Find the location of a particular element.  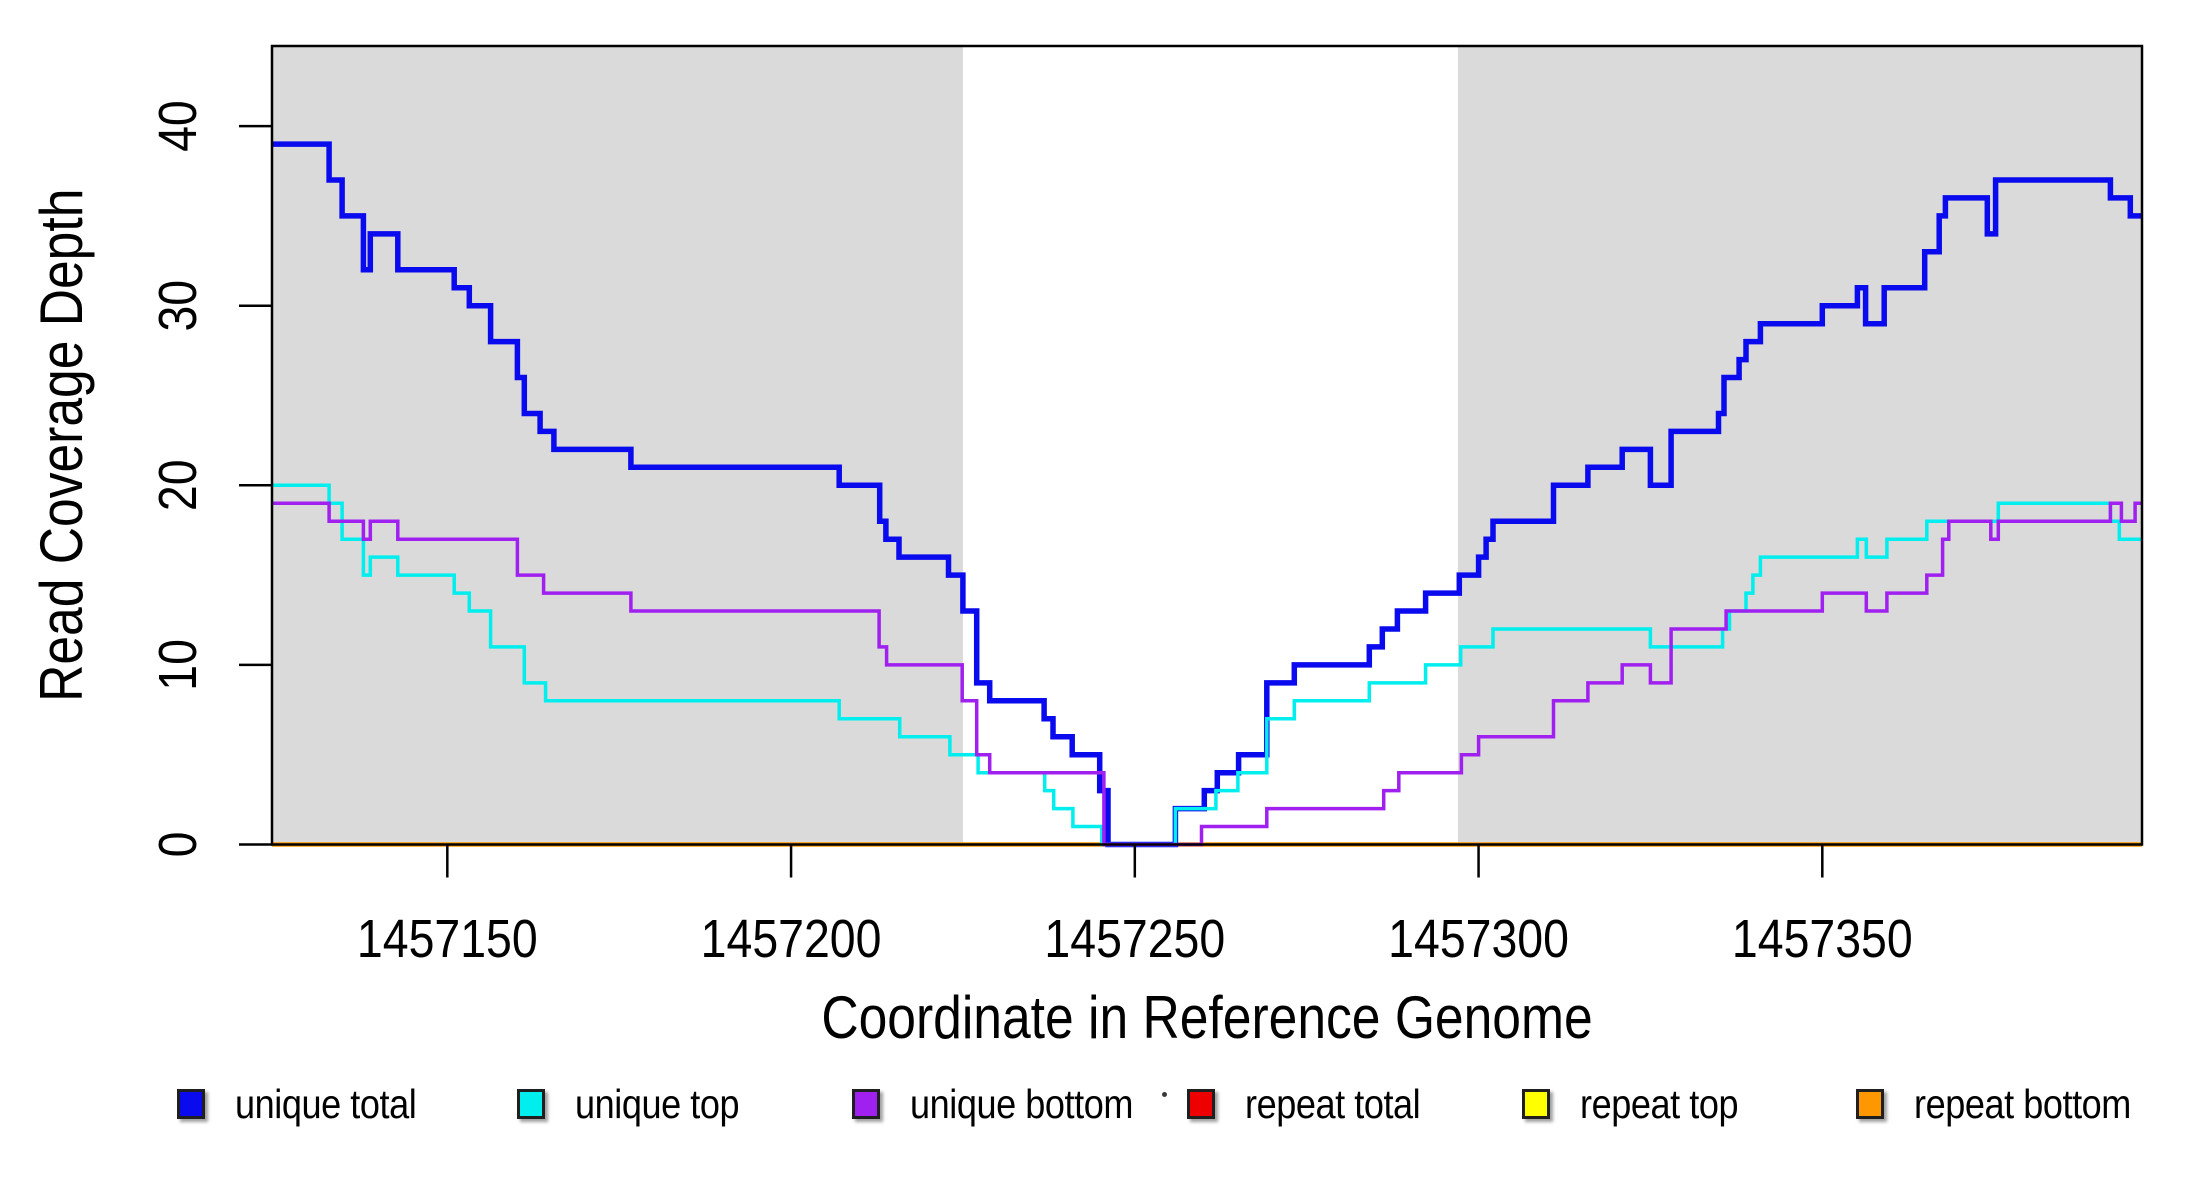

legend-item-unique-bottom: unique bottom is located at coordinates (1007, 1104).